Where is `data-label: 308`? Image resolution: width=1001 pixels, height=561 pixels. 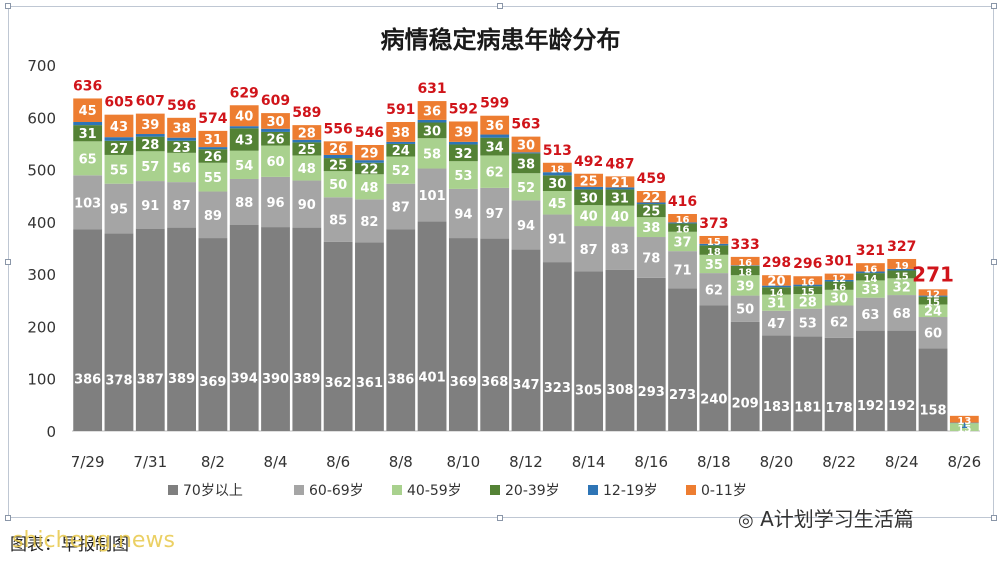
data-label: 308 is located at coordinates (619, 390).